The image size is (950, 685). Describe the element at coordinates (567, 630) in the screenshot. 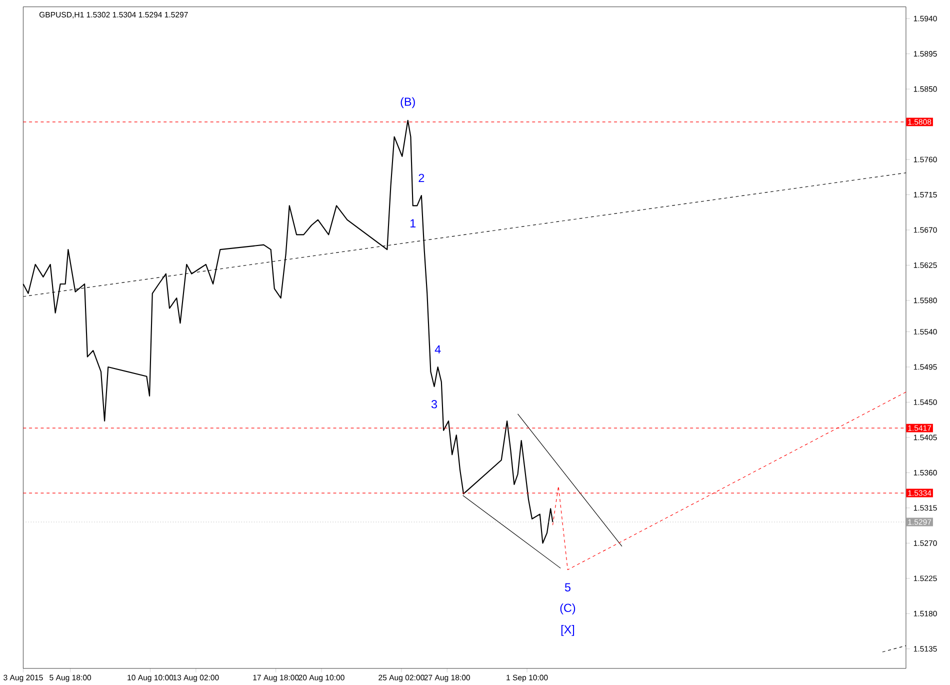

I see `annotation: [X]` at that location.